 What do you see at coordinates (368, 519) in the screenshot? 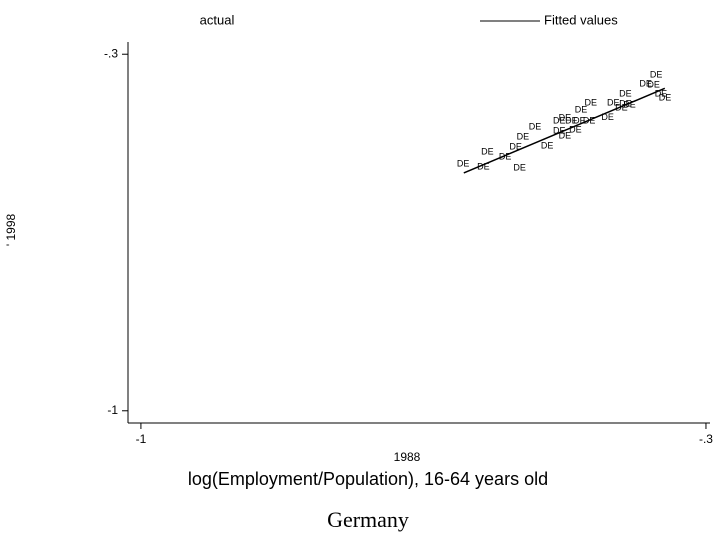
I see `note: Germany` at bounding box center [368, 519].